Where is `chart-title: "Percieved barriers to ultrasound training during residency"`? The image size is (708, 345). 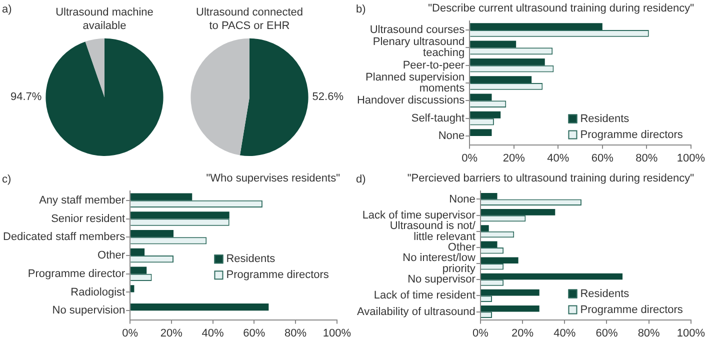
chart-title: "Percieved barriers to ultrasound training during residency" is located at coordinates (550, 178).